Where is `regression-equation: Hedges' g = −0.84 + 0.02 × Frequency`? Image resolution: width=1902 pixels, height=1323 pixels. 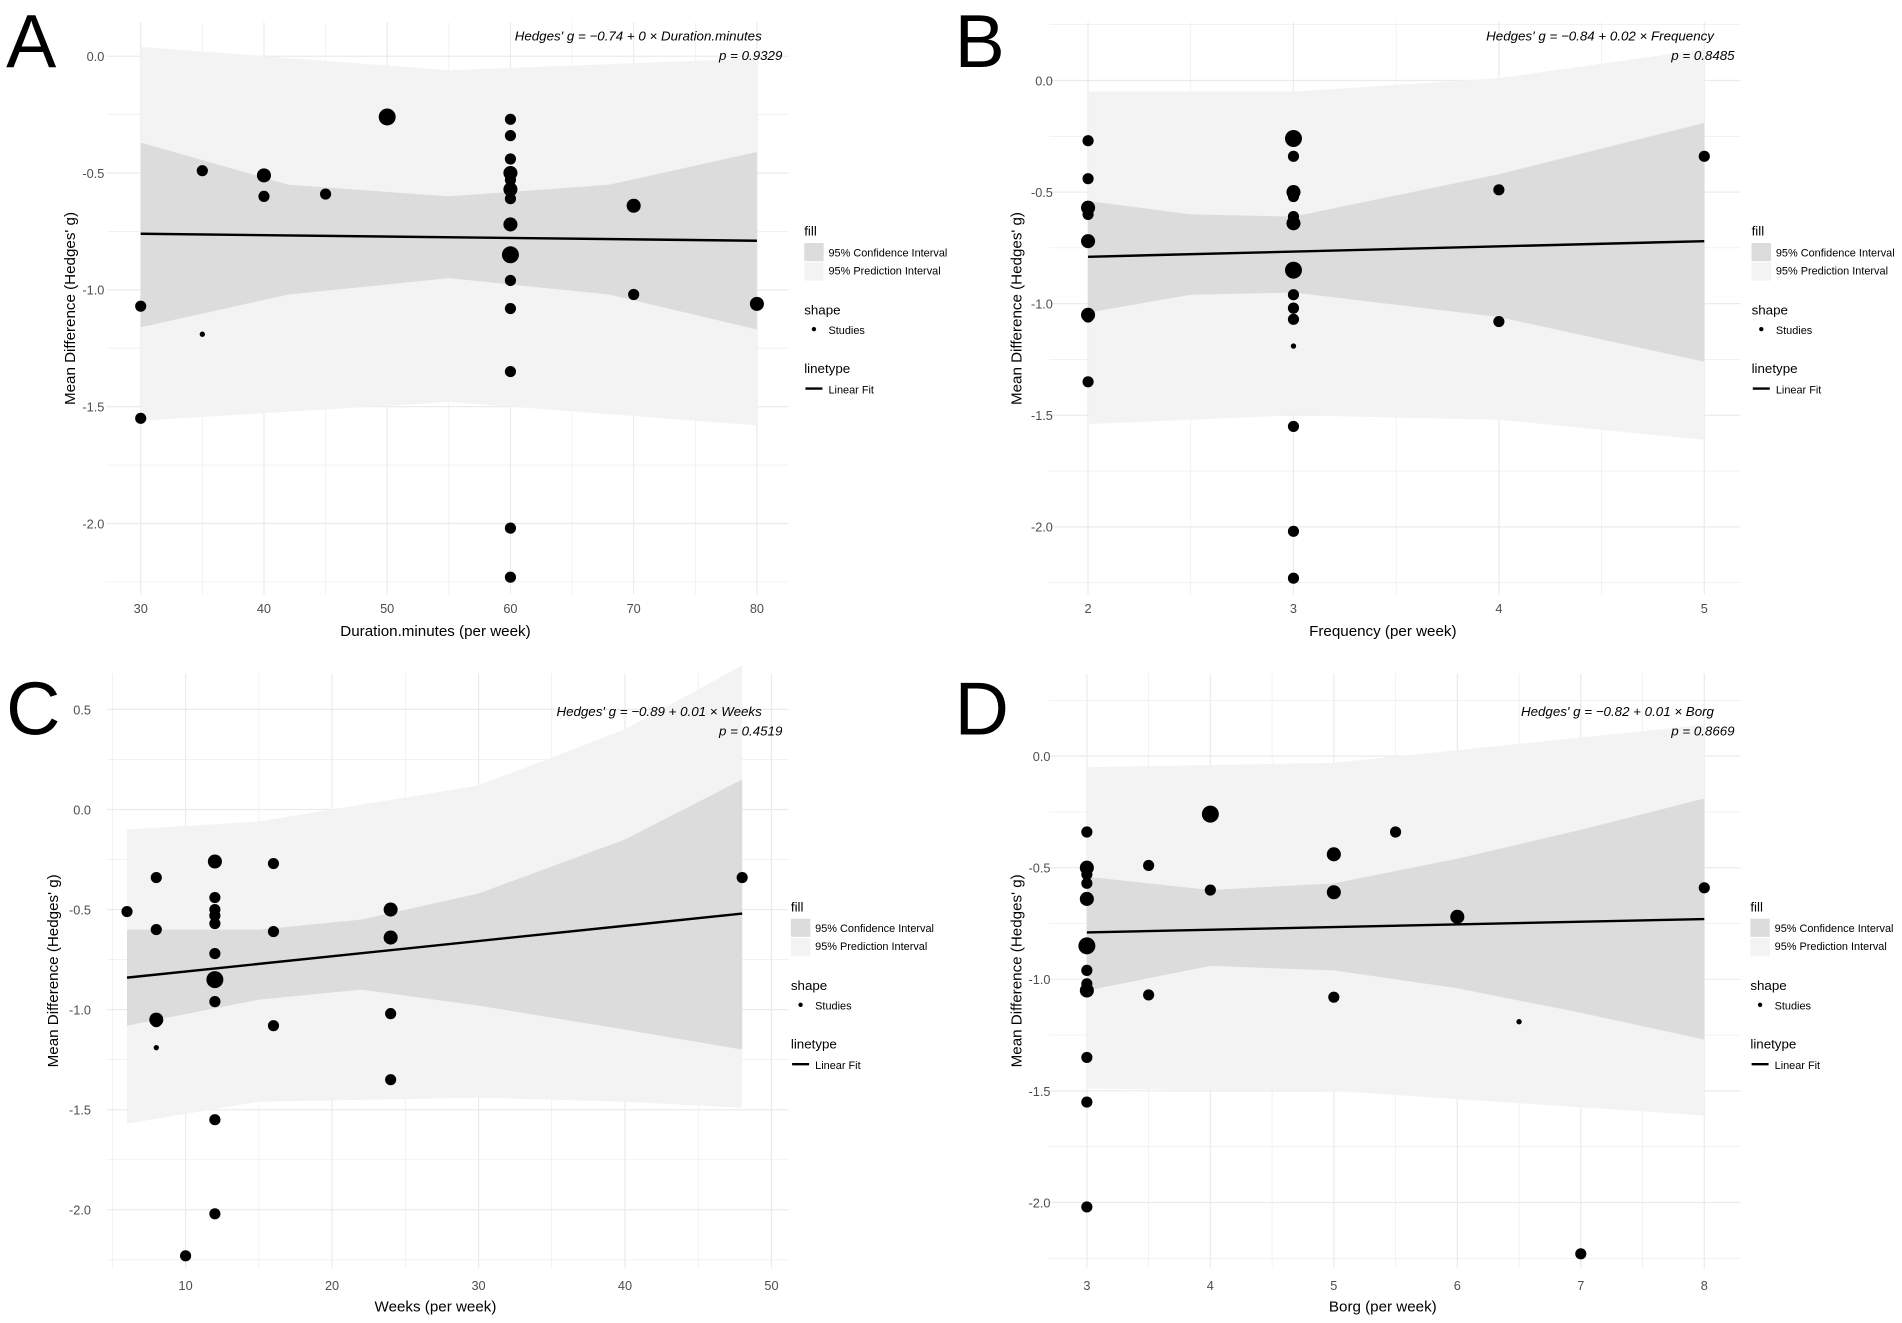 regression-equation: Hedges' g = −0.84 + 0.02 × Frequency is located at coordinates (1600, 35).